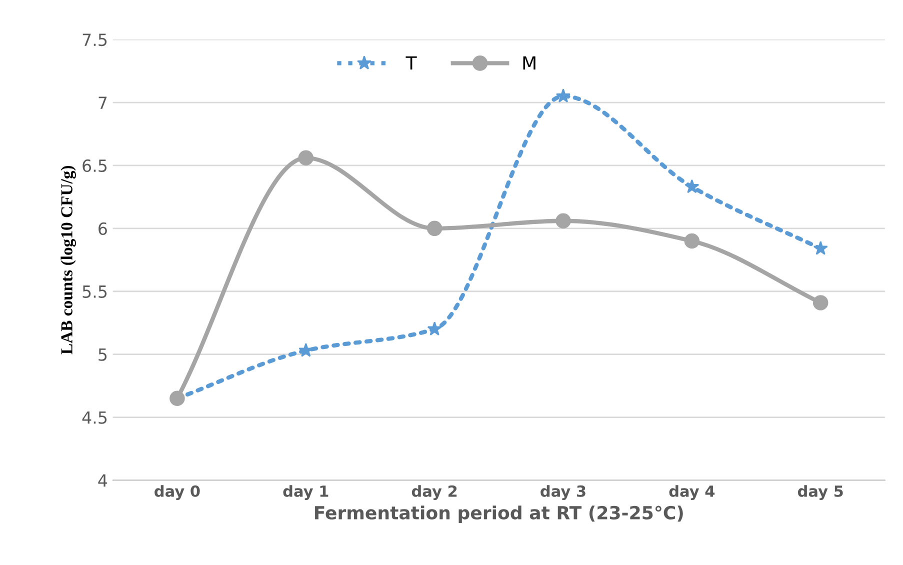 The width and height of the screenshot is (903, 565). What do you see at coordinates (305, 492) in the screenshot?
I see `x-tick-label: day 1` at bounding box center [305, 492].